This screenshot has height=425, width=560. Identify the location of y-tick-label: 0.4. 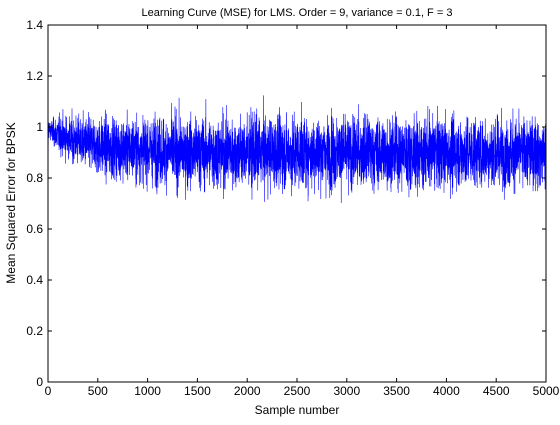
(34, 280).